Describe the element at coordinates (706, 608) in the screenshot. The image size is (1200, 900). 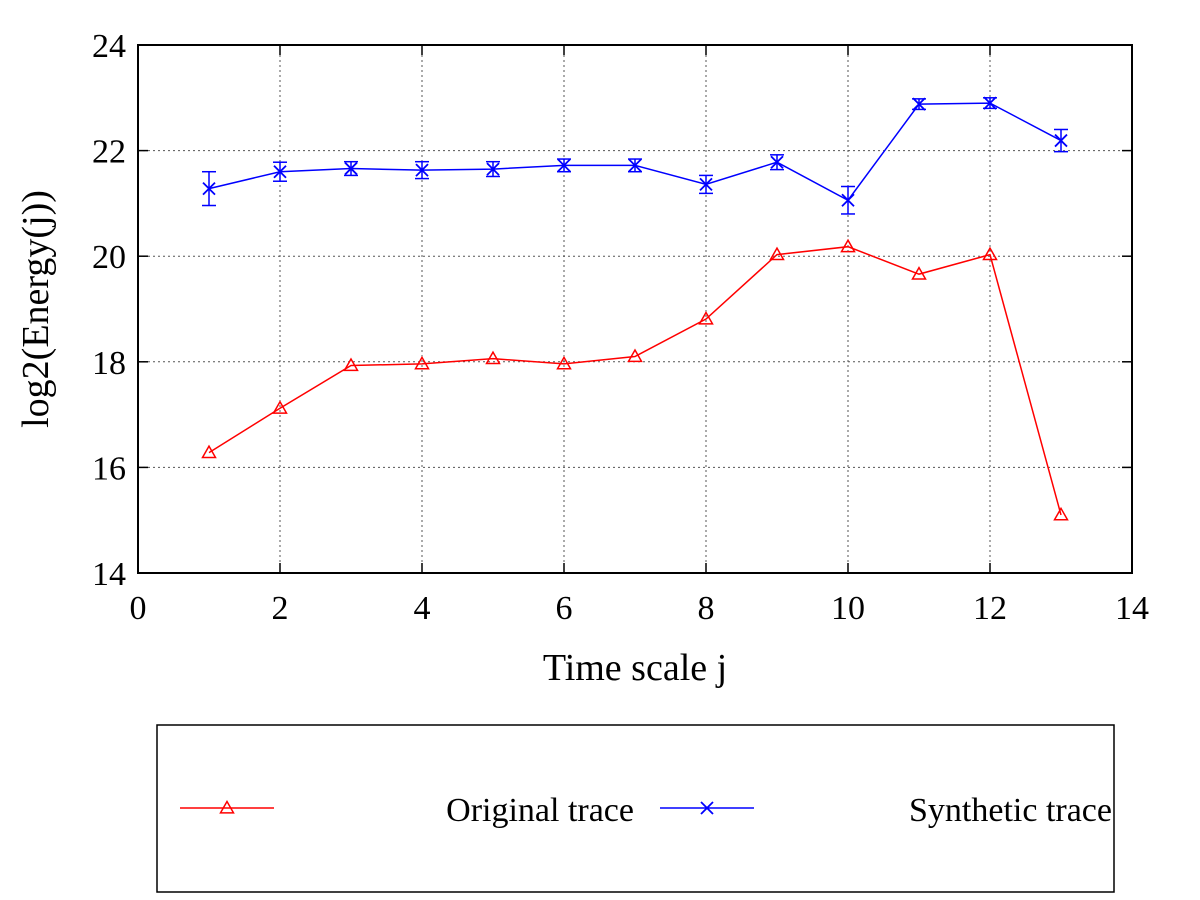
I see `x-tick-label: 8` at that location.